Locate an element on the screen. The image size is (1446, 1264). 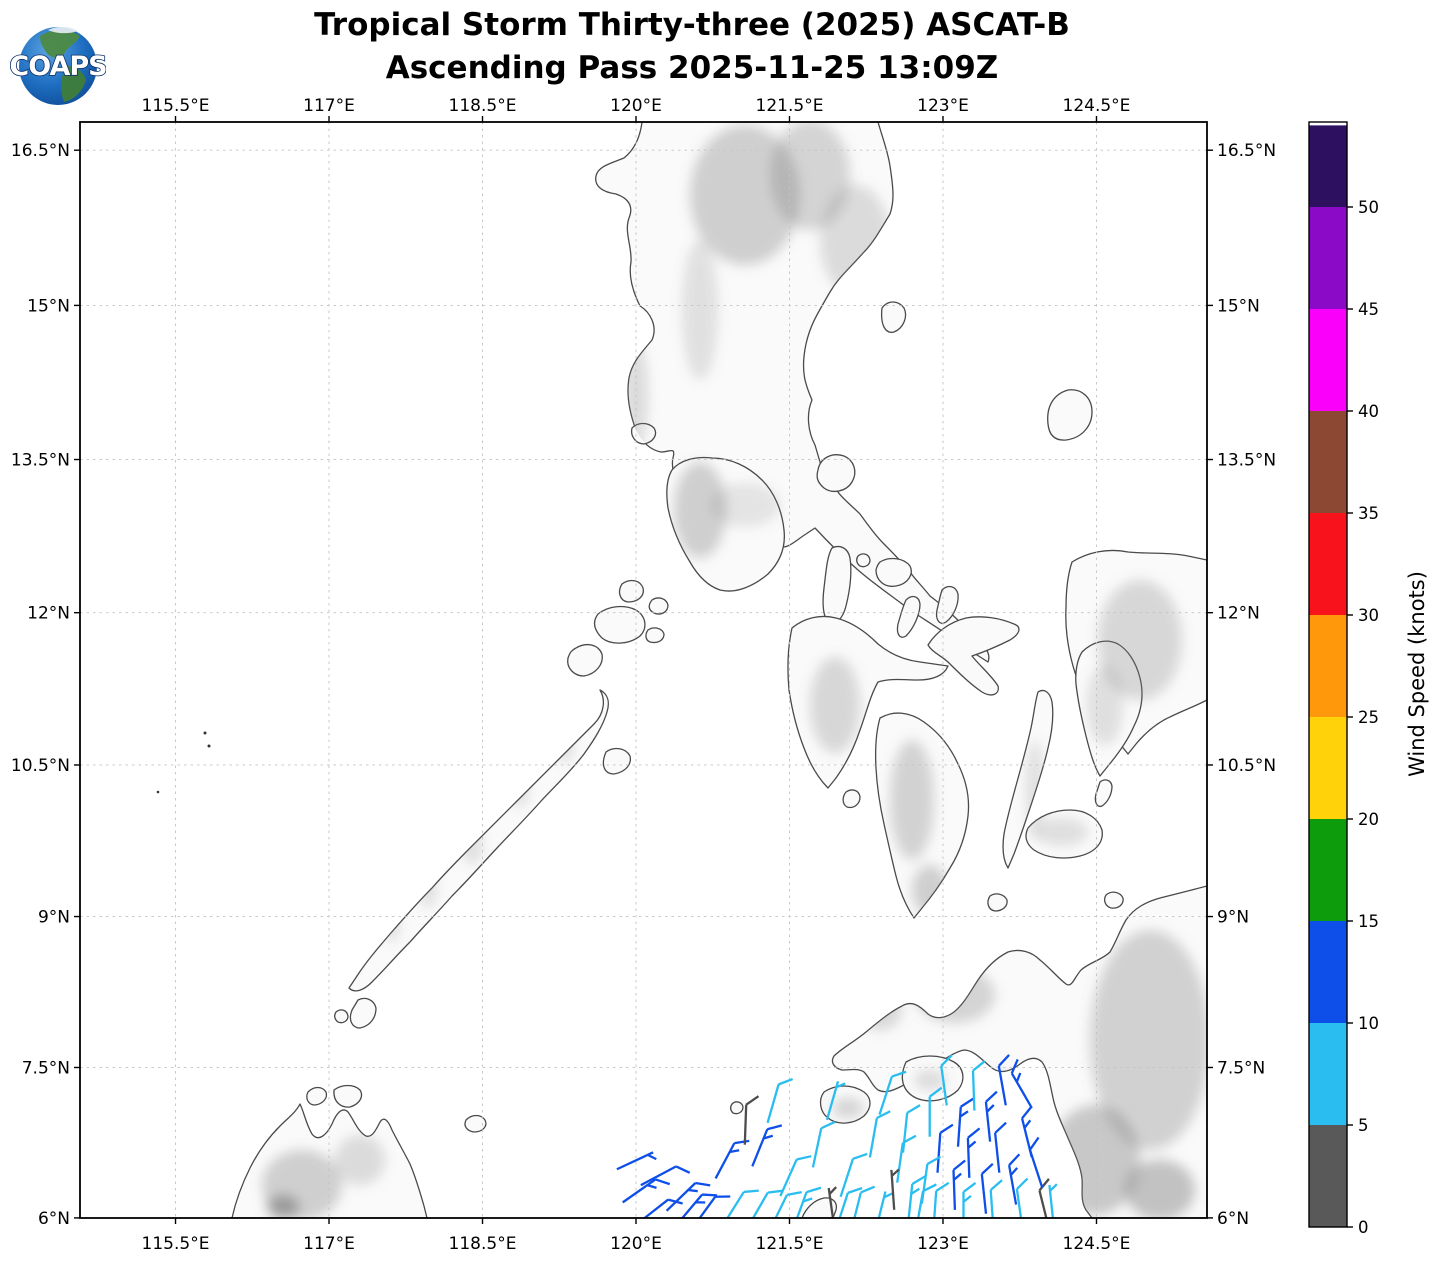
island-semirara is located at coordinates (631, 591).